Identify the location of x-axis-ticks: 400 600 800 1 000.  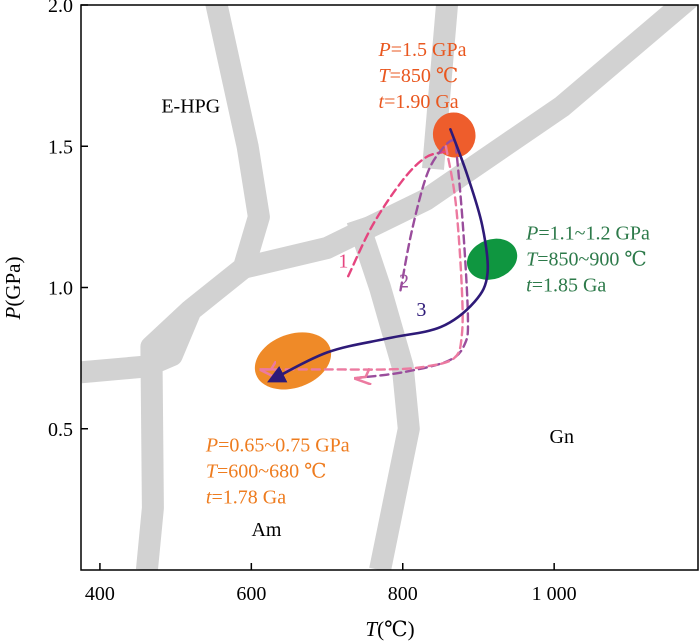
(331, 584).